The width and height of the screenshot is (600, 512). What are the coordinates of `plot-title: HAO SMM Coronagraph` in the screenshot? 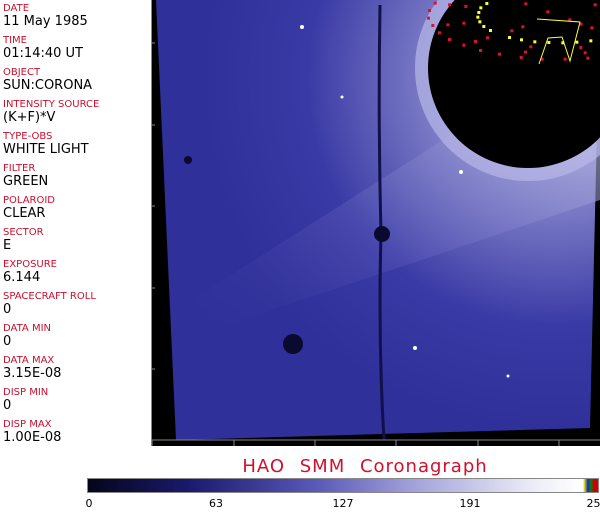 It's located at (365, 466).